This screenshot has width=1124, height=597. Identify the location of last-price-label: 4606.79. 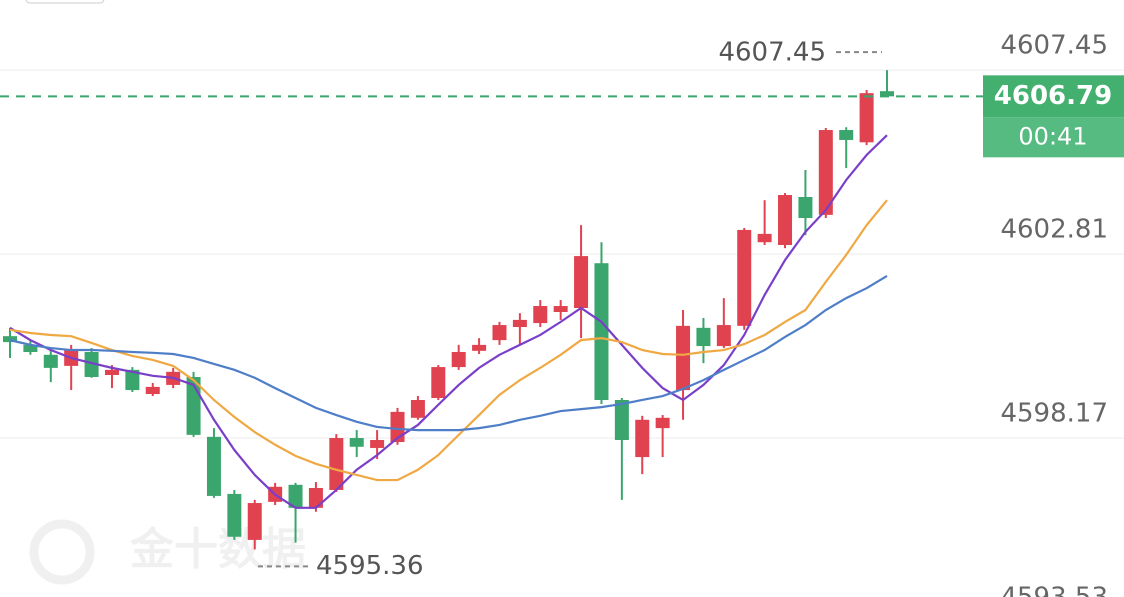
(1053, 96).